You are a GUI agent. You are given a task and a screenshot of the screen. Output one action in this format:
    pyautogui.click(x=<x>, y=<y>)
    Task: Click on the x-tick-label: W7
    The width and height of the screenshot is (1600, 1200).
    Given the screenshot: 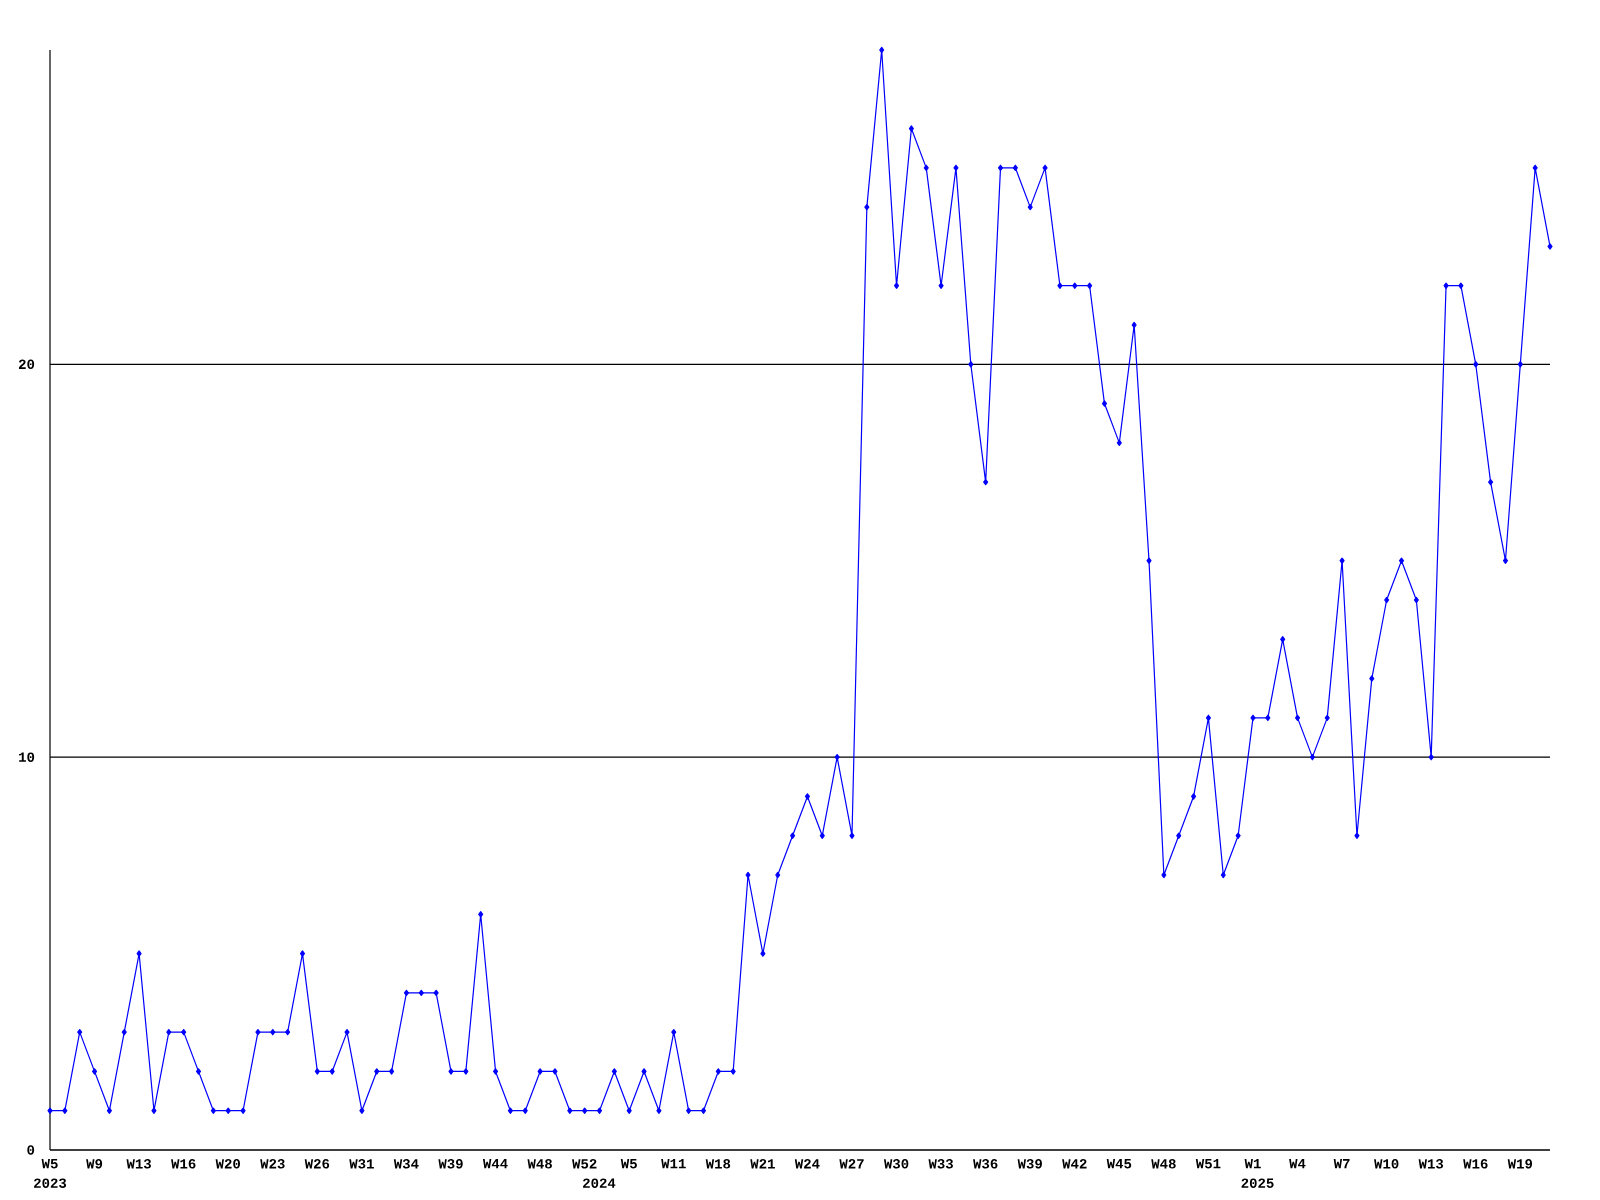 What is the action you would take?
    pyautogui.click(x=1341, y=1164)
    